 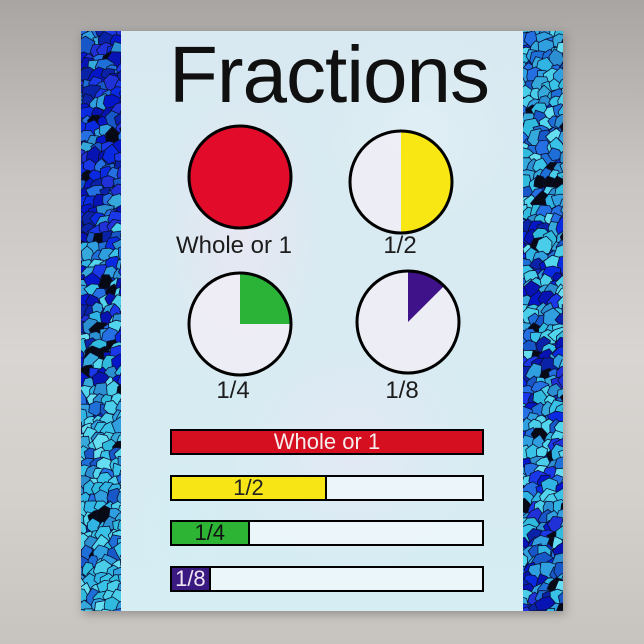 I want to click on half-bar-fill: 1/2, so click(x=249, y=488).